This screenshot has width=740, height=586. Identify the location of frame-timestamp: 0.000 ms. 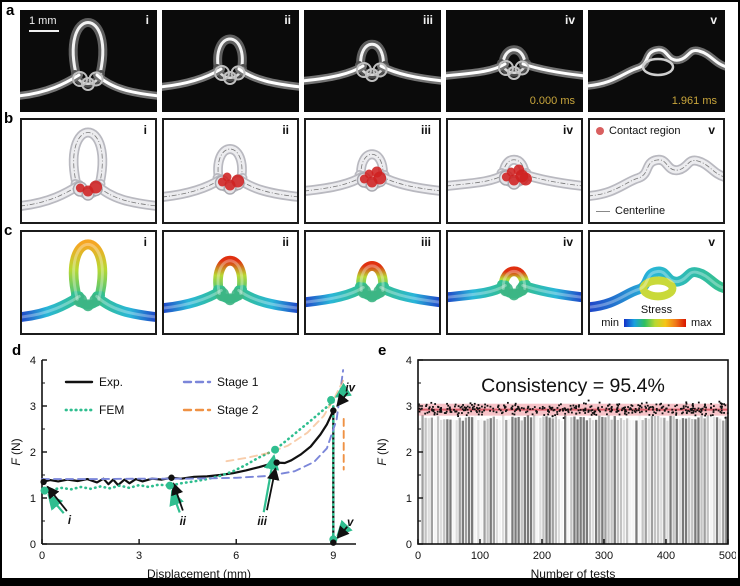
(552, 101).